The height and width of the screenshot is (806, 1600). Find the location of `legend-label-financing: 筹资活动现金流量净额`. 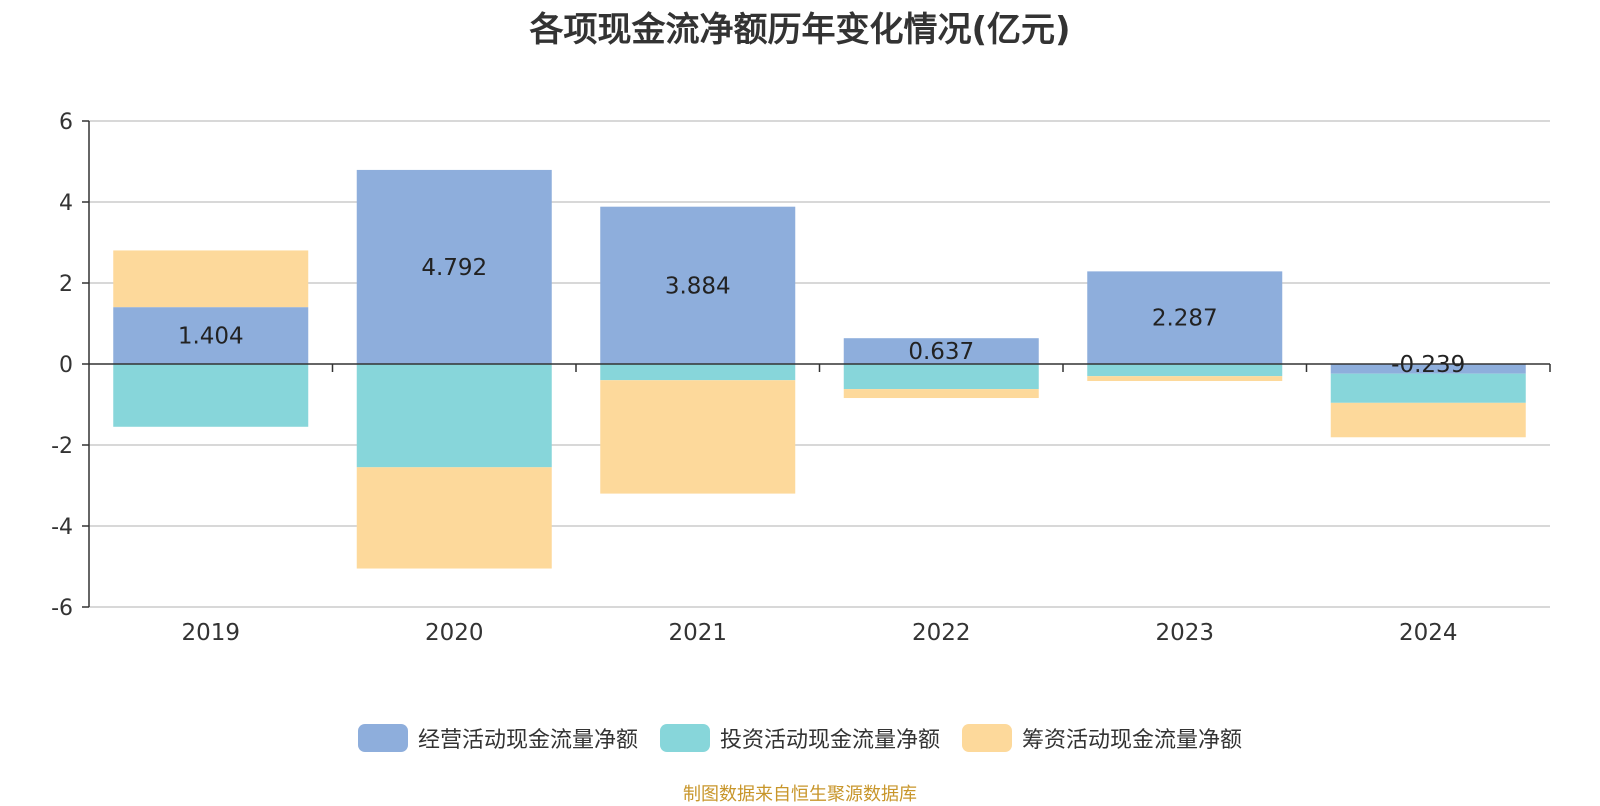

legend-label-financing: 筹资活动现金流量净额 is located at coordinates (1132, 740).